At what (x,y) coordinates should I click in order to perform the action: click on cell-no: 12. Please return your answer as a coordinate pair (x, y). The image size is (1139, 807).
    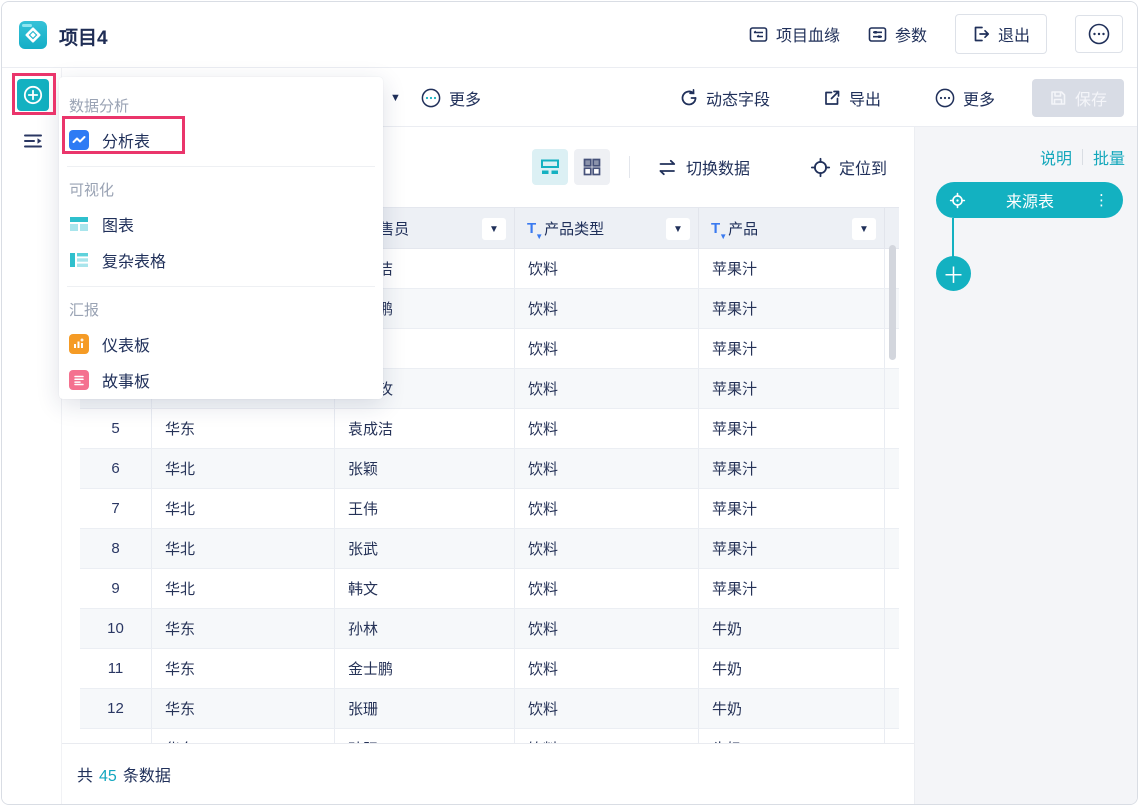
    Looking at the image, I should click on (116, 708).